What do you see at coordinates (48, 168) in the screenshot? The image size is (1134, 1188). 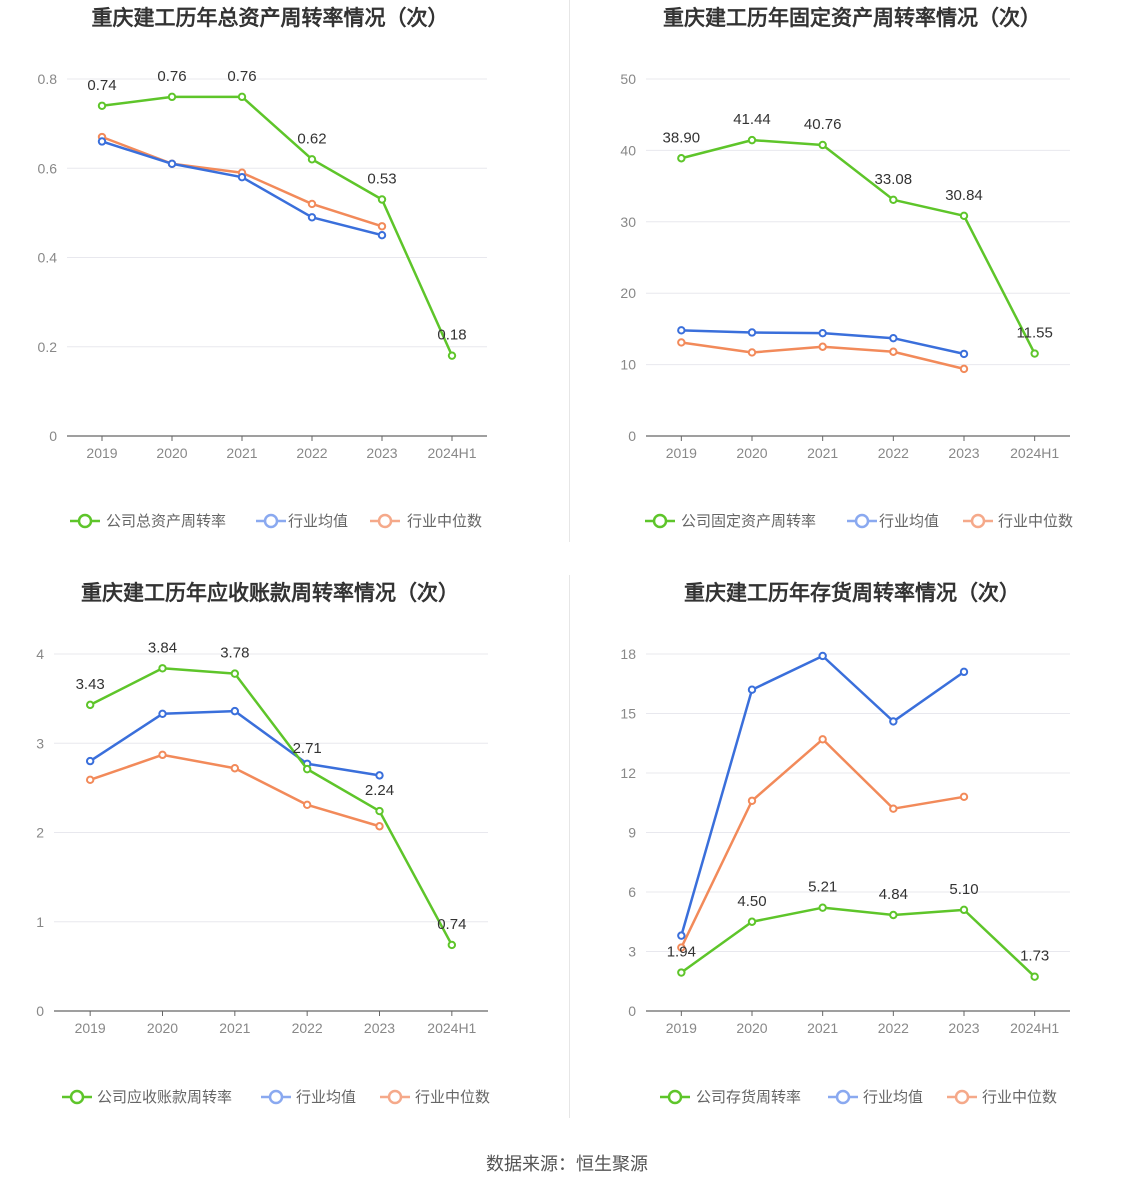 I see `y-tick-label: 0.6` at bounding box center [48, 168].